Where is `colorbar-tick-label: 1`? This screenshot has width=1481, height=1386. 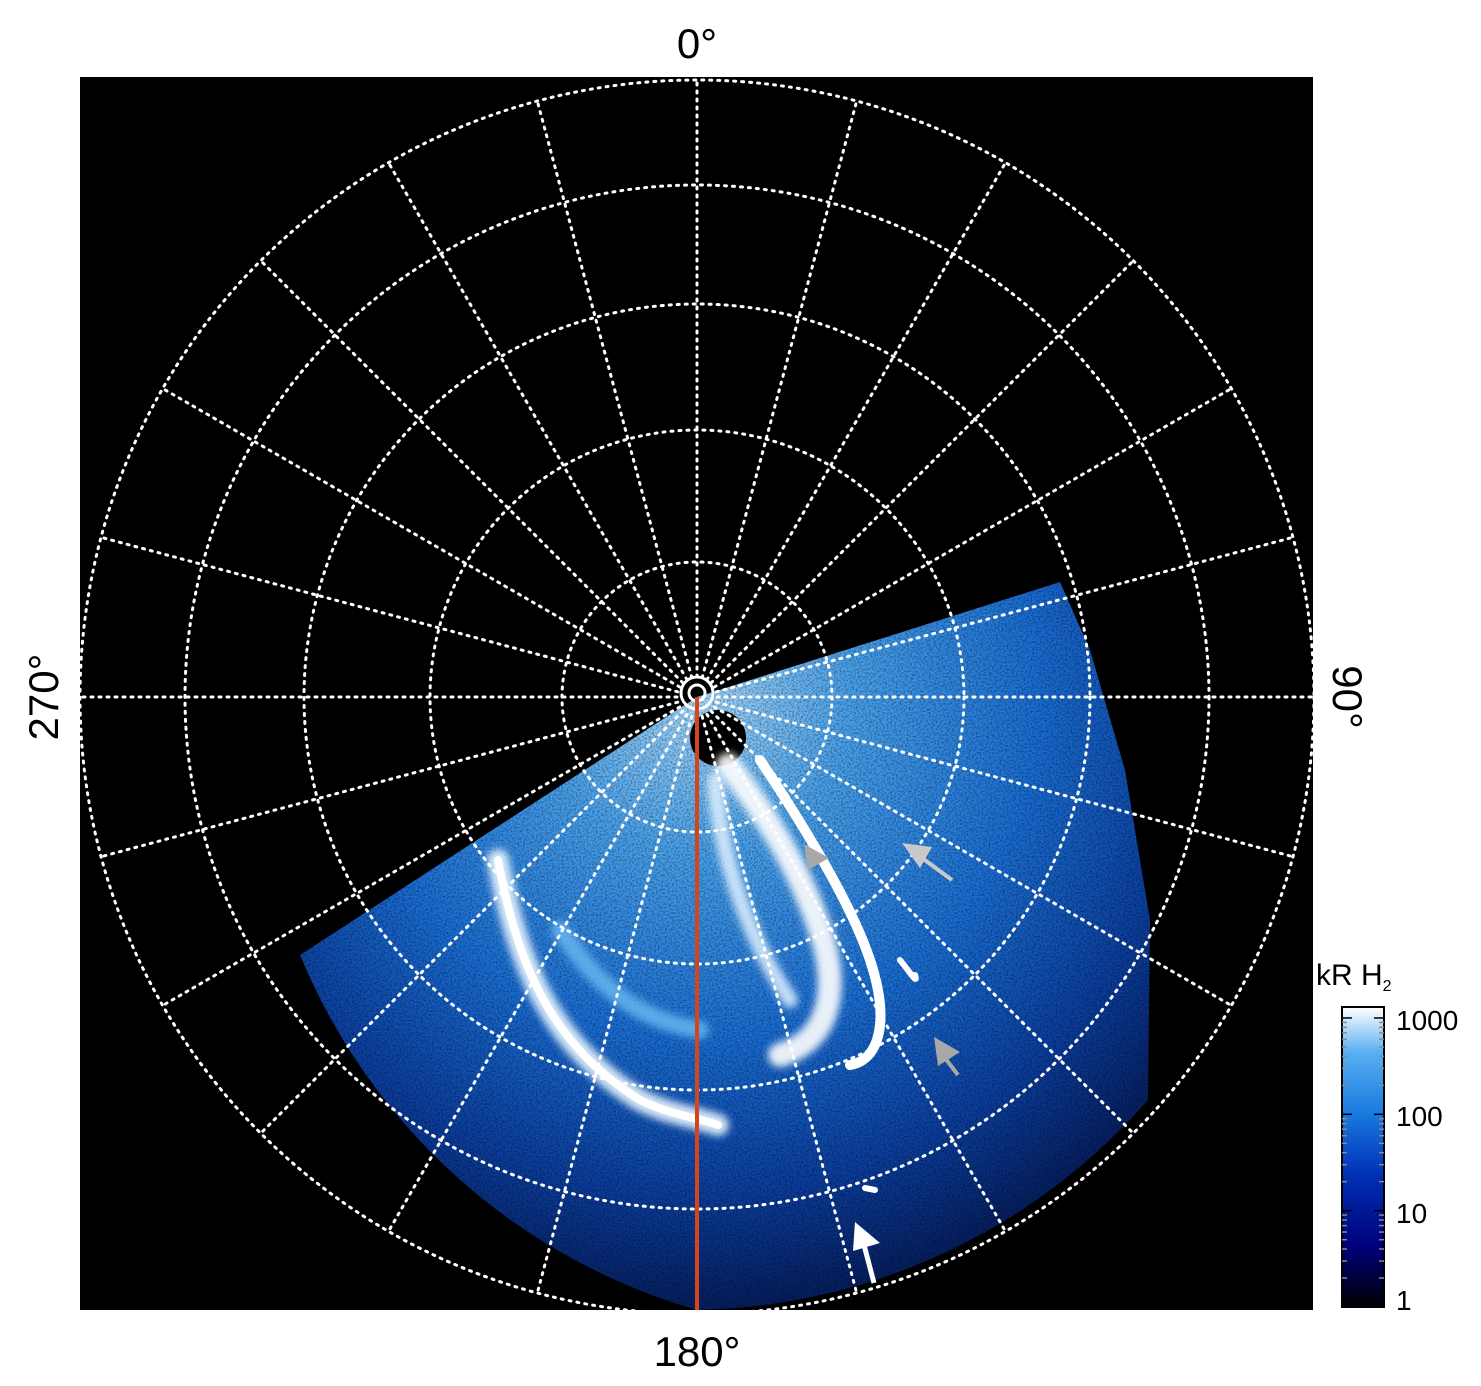
colorbar-tick-label: 1 is located at coordinates (1404, 1300).